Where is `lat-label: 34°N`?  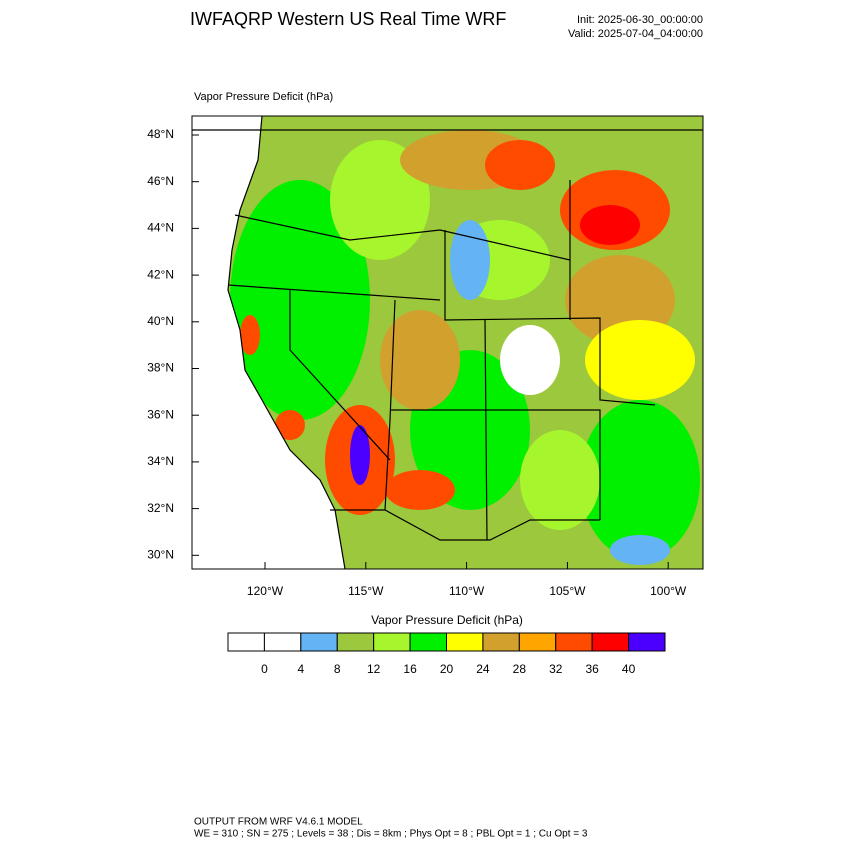
lat-label: 34°N is located at coordinates (160, 461).